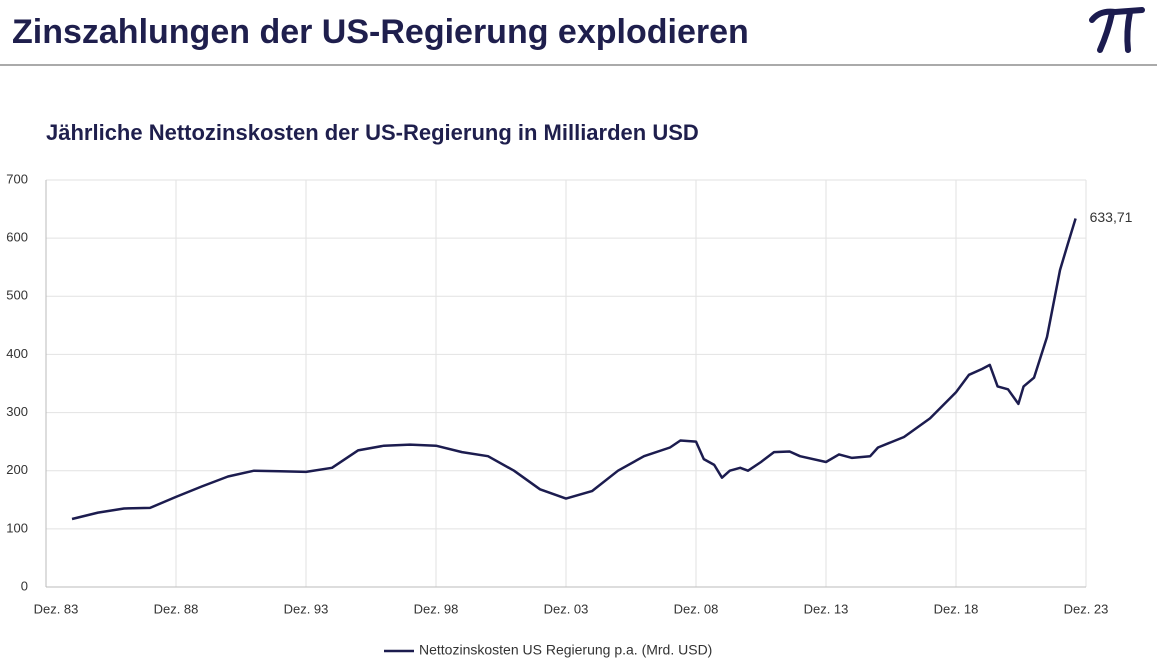 The image size is (1157, 664). Describe the element at coordinates (1086, 608) in the screenshot. I see `x-tick-label: Dez. 23` at that location.